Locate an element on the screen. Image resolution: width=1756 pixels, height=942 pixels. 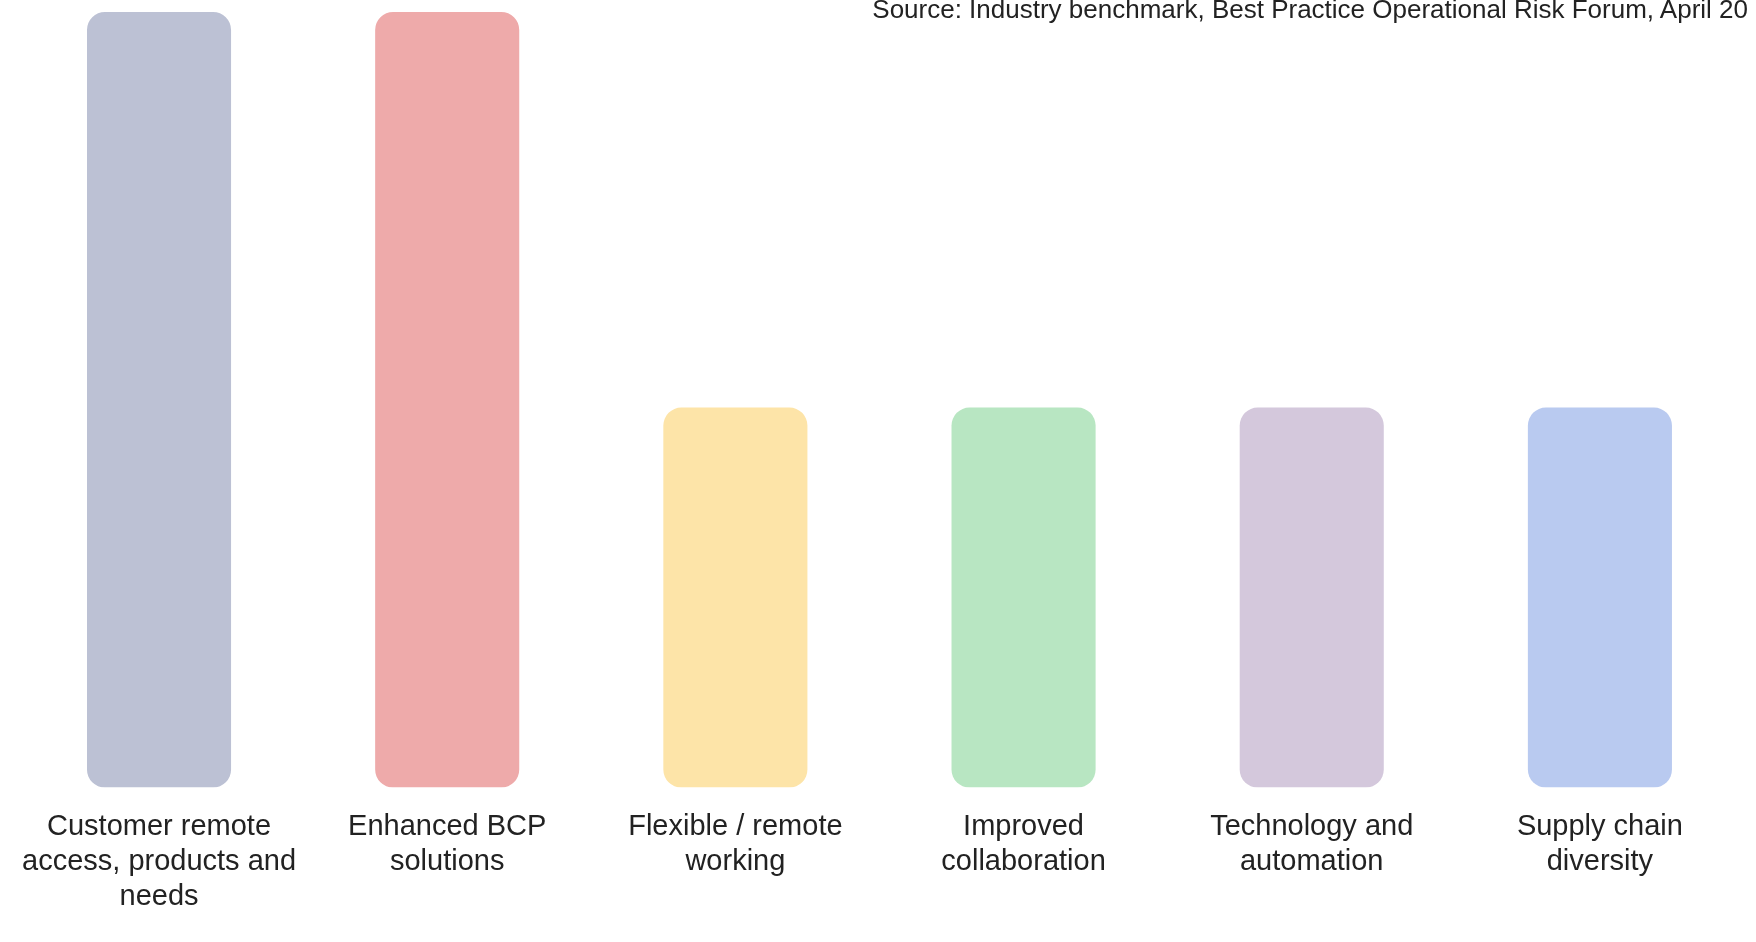
x-tick-label: Improved collaboration is located at coordinates (1023, 842).